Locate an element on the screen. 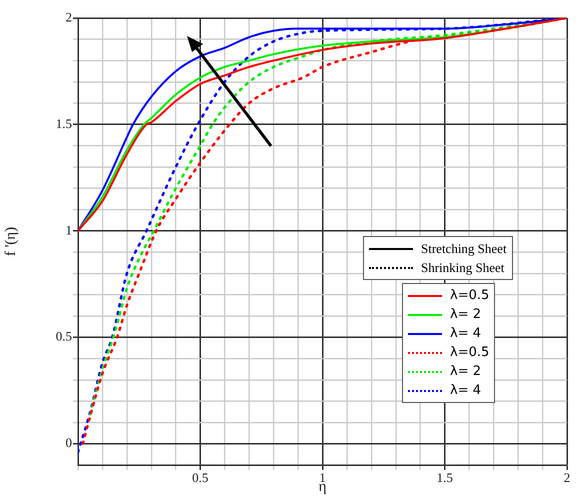  annotation: Stretching Sheet is located at coordinates (464, 248).